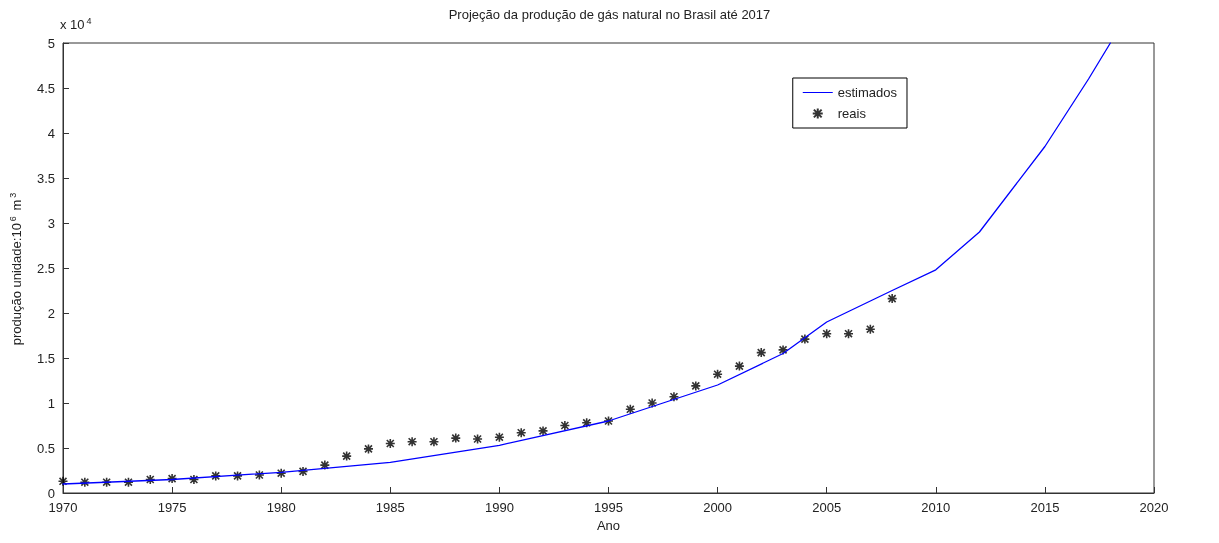 This screenshot has width=1219, height=543. Describe the element at coordinates (172, 507) in the screenshot. I see `x-tick-label: 1975` at that location.